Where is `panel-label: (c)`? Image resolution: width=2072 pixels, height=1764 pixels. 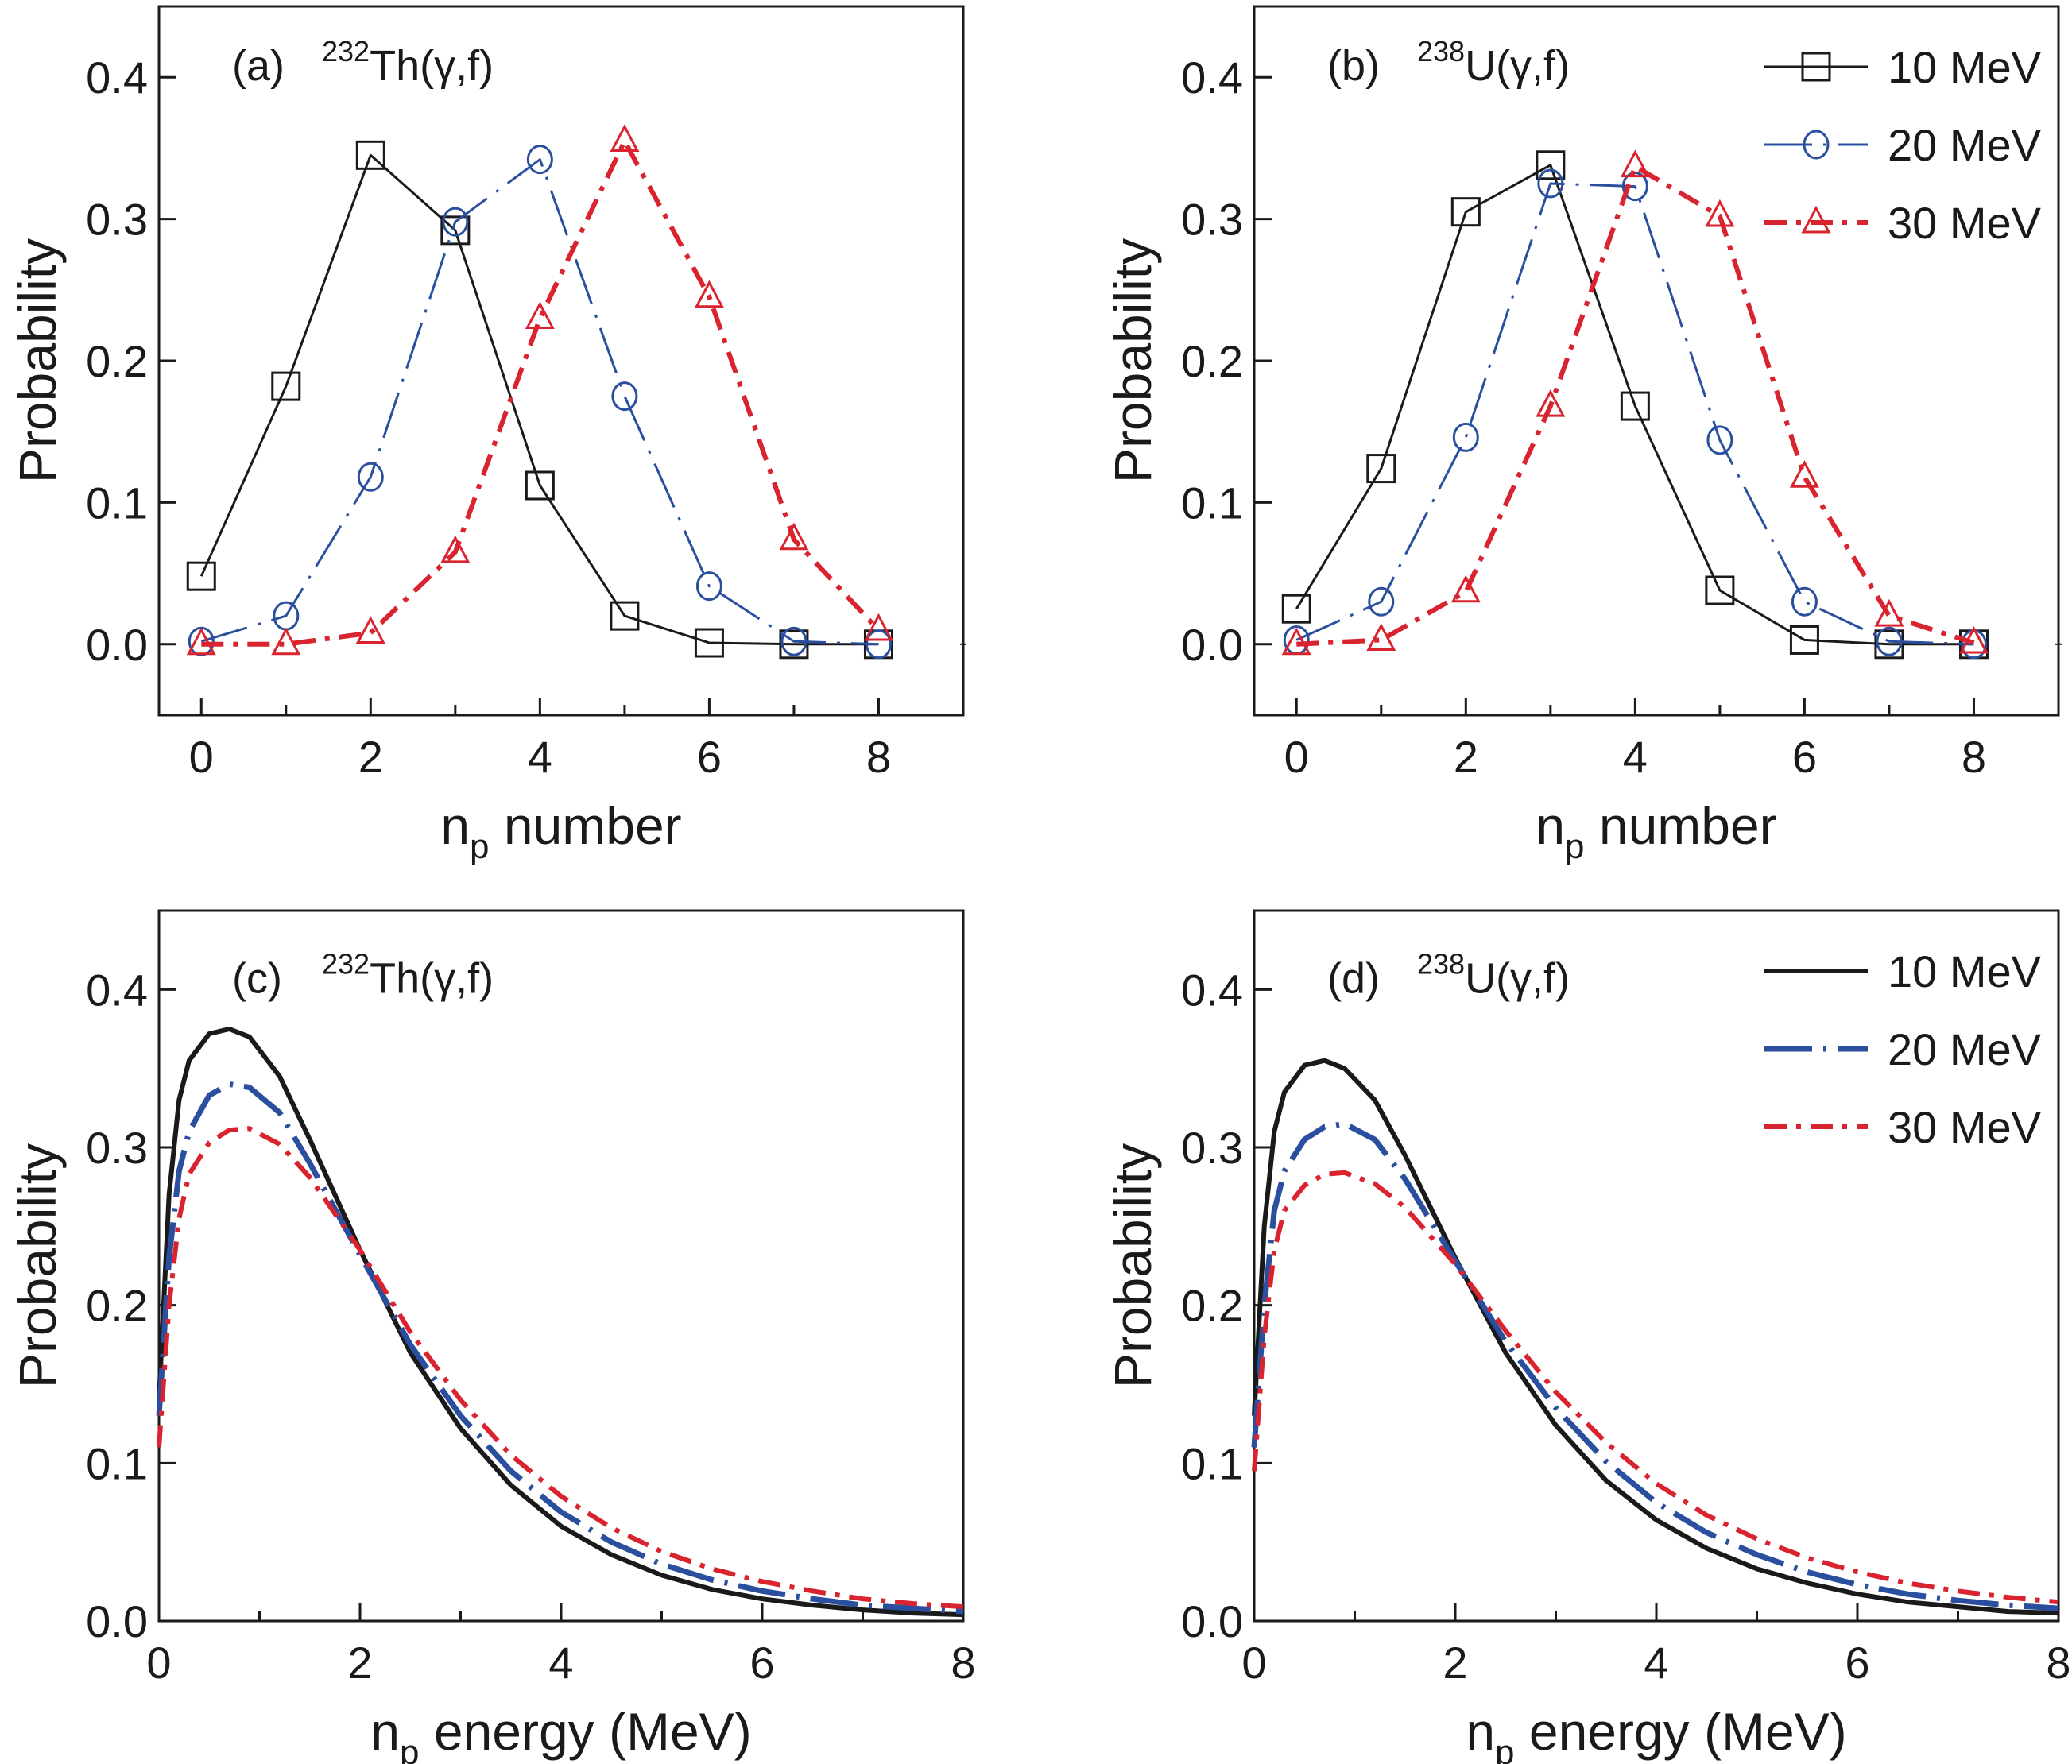
panel-label: (c) is located at coordinates (257, 978).